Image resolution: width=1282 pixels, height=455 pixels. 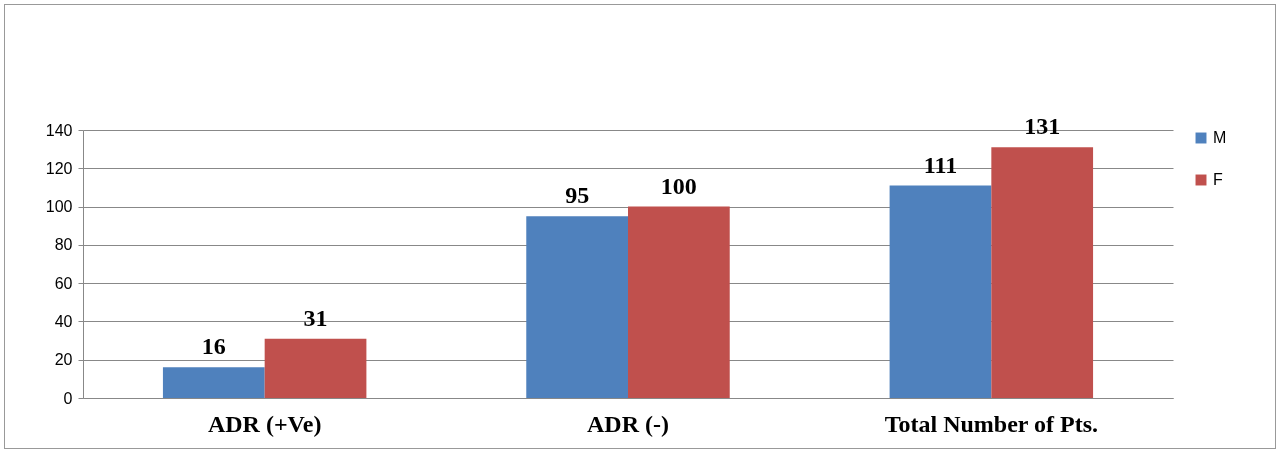 What do you see at coordinates (577, 195) in the screenshot?
I see `data-label: 95` at bounding box center [577, 195].